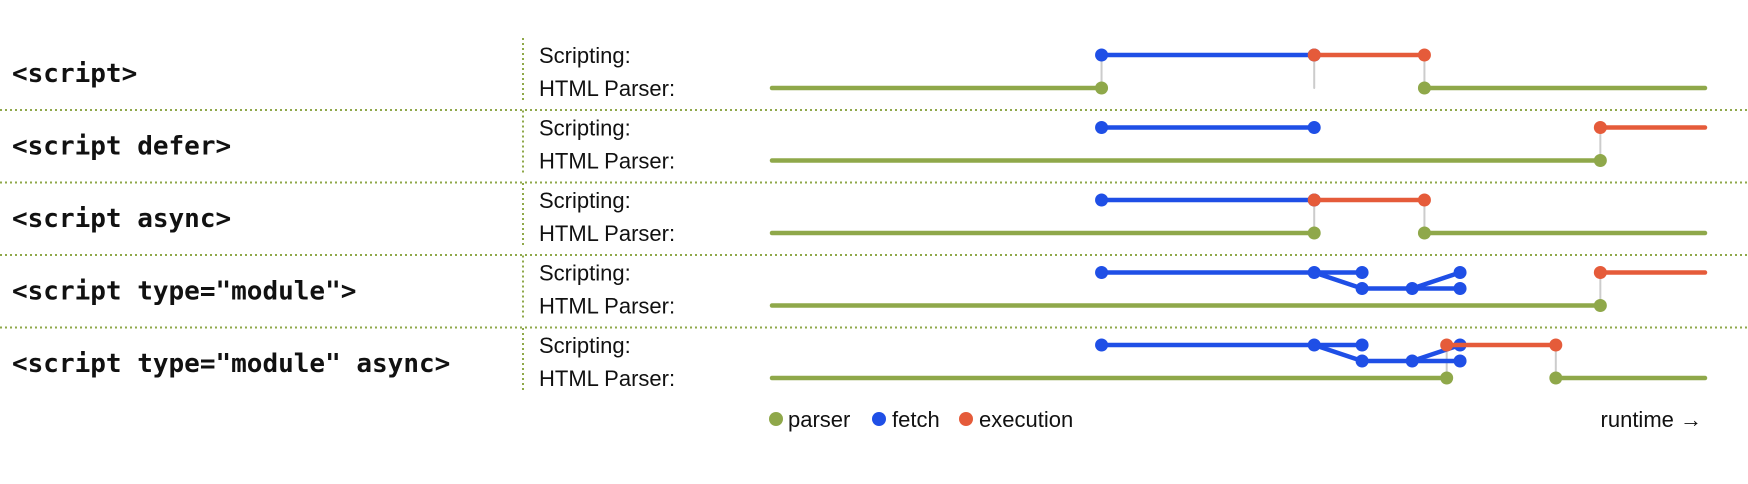 This screenshot has height=484, width=1748. Describe the element at coordinates (231, 364) in the screenshot. I see `script-tag-label: <script type="module" async>` at that location.